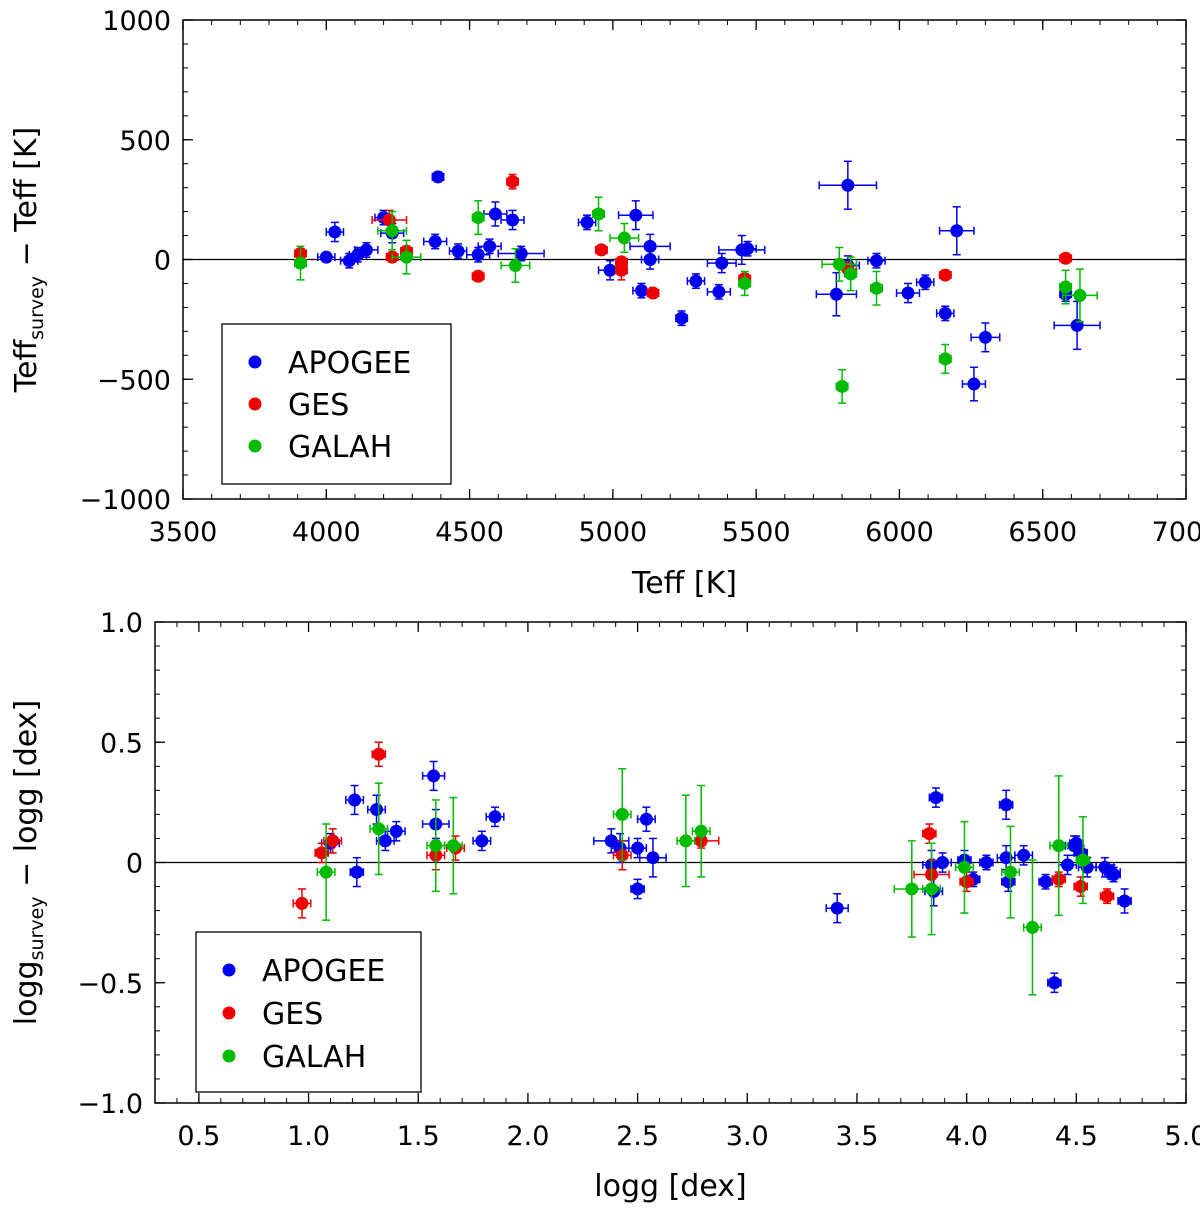 Image resolution: width=1200 pixels, height=1208 pixels. Describe the element at coordinates (26, 201) in the screenshot. I see `y-axis-label-rest: − Teff [K]` at that location.